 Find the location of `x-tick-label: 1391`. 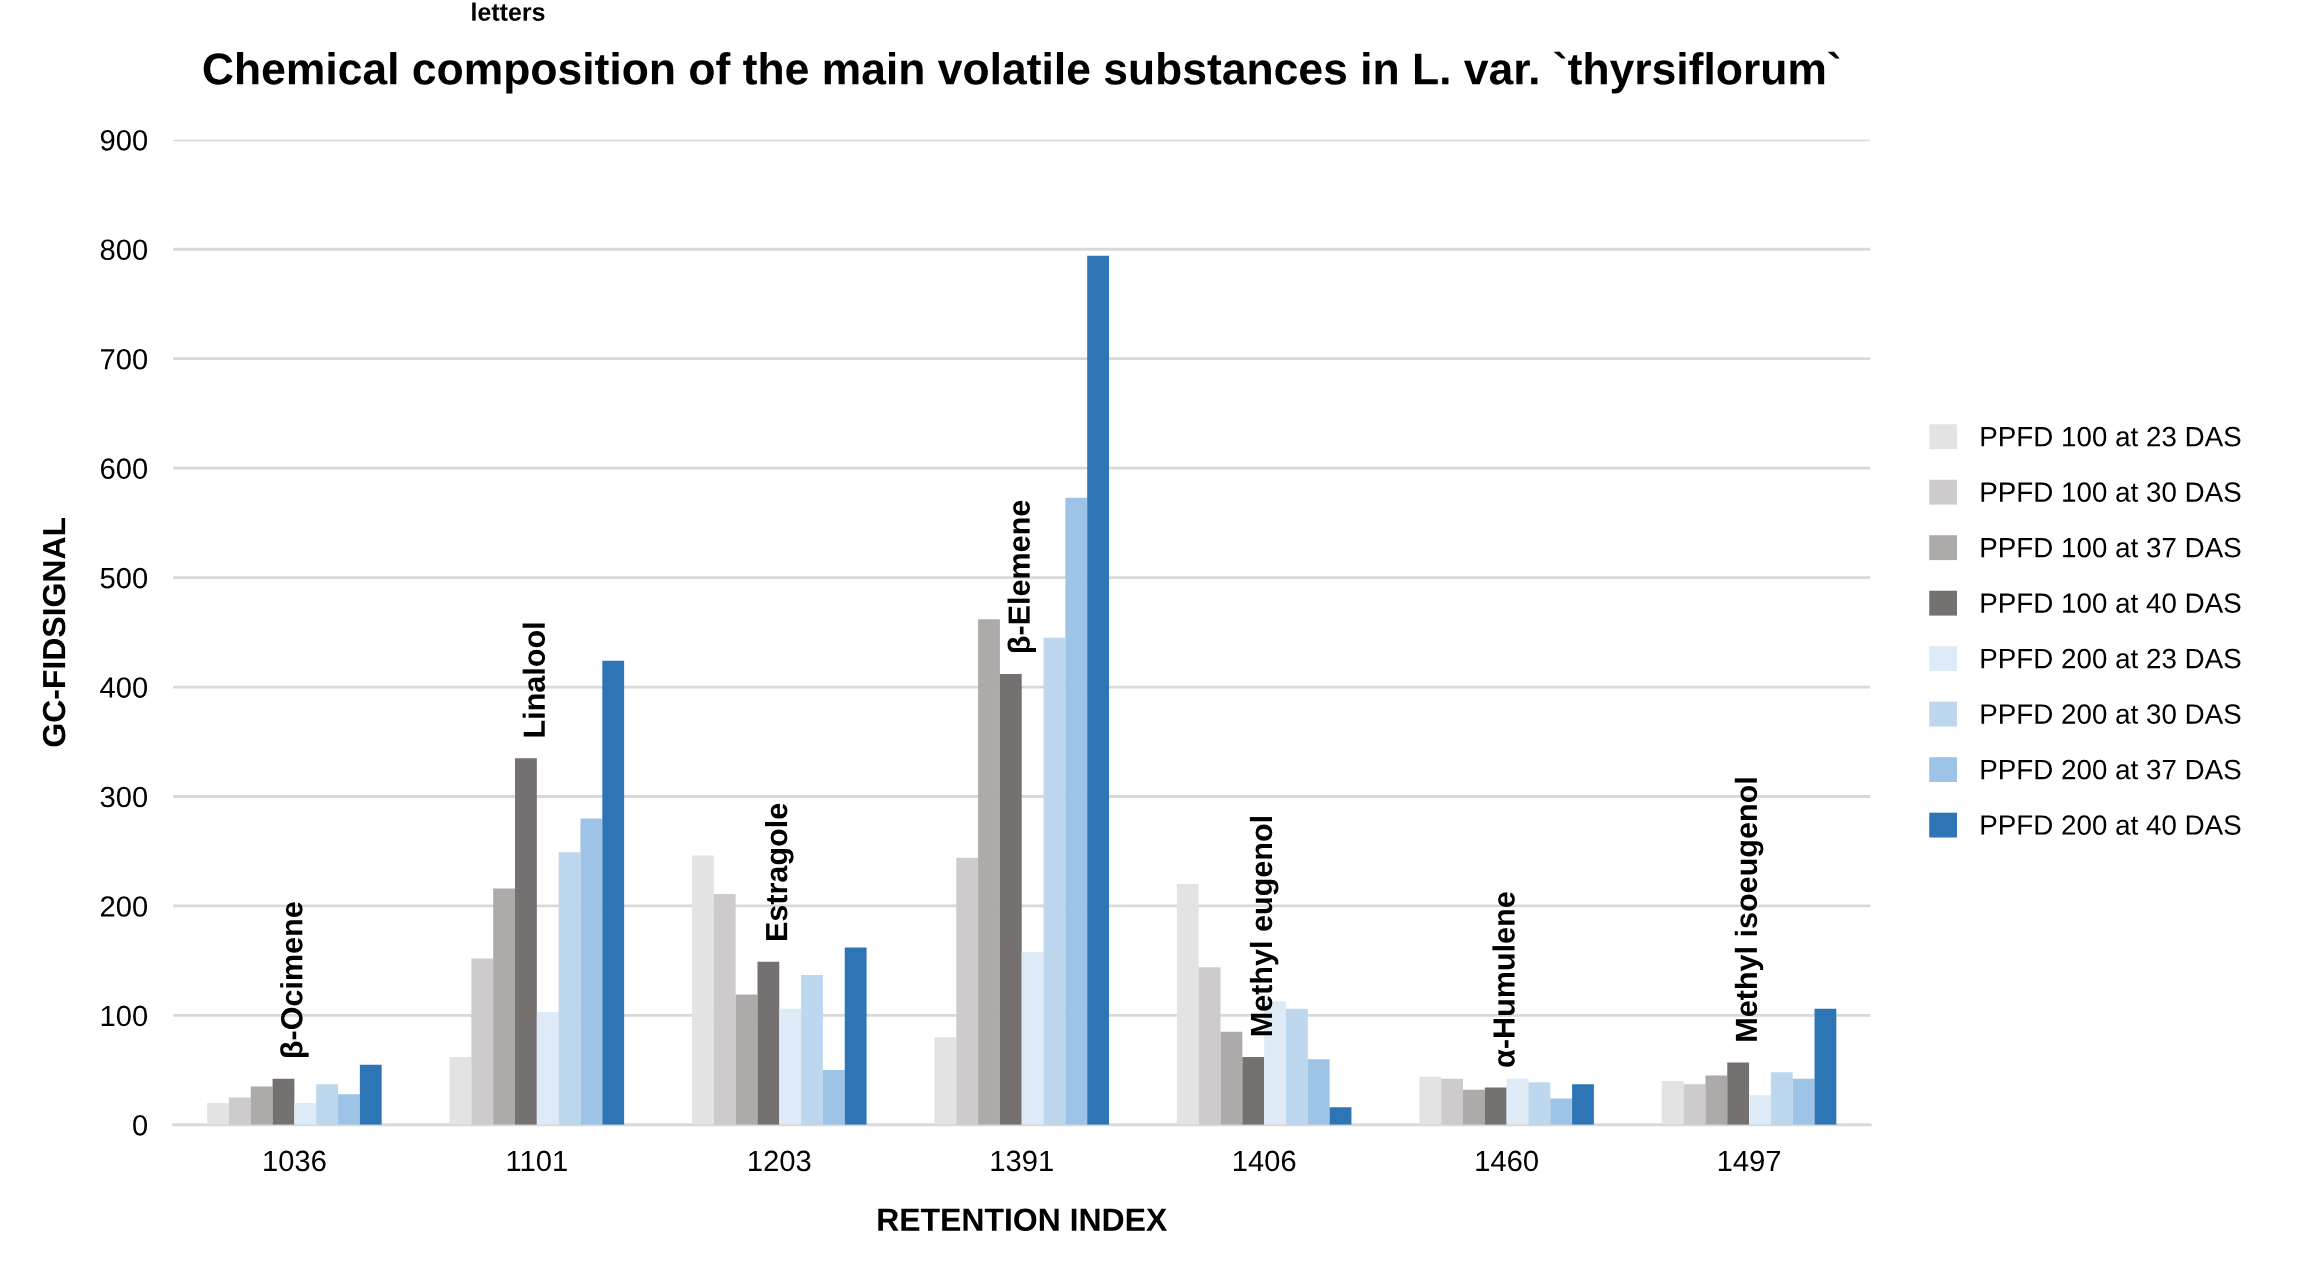

x-tick-label: 1391 is located at coordinates (1022, 1161).